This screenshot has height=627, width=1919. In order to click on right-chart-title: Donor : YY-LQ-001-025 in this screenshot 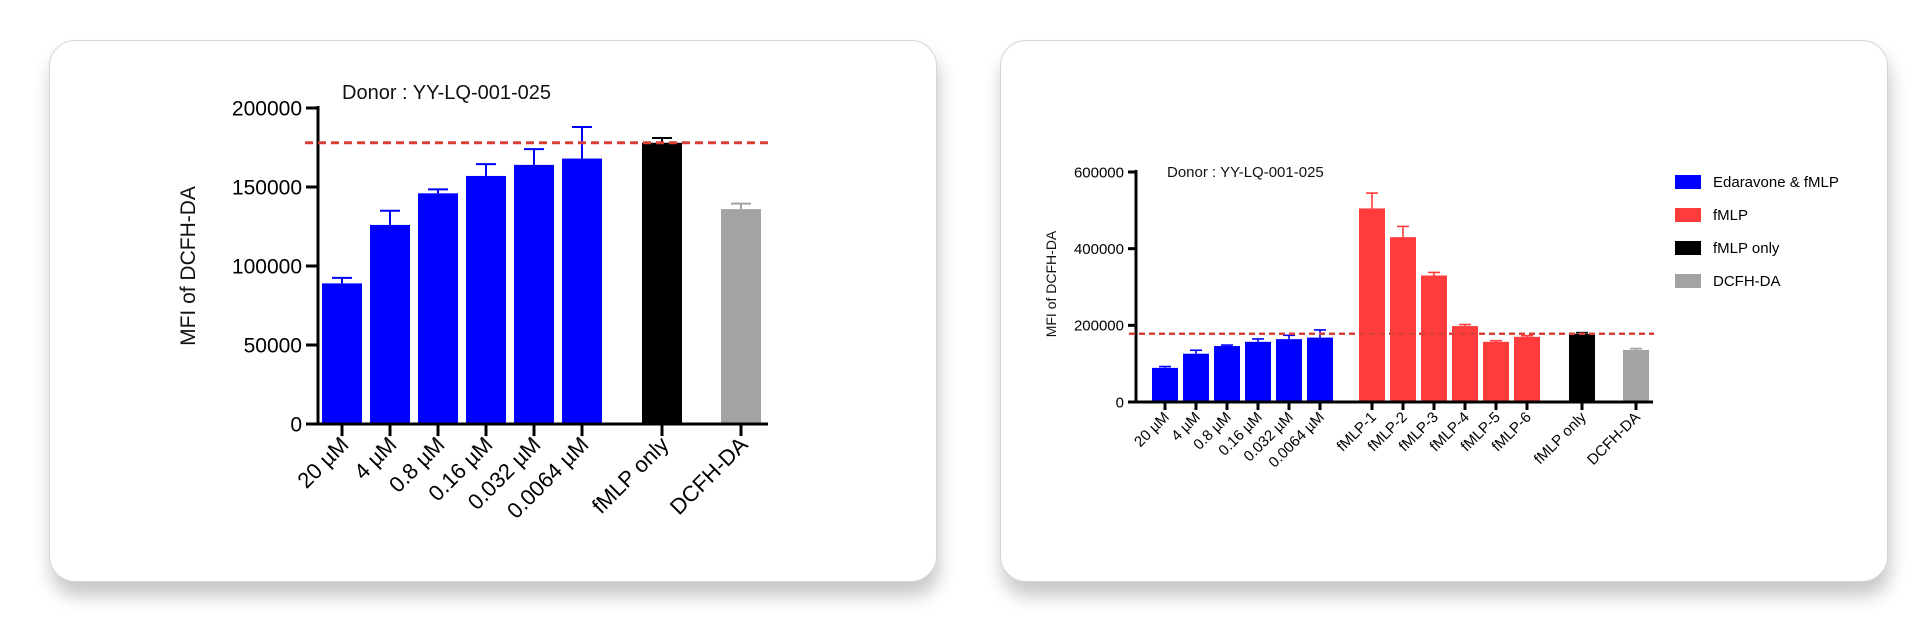, I will do `click(1245, 172)`.